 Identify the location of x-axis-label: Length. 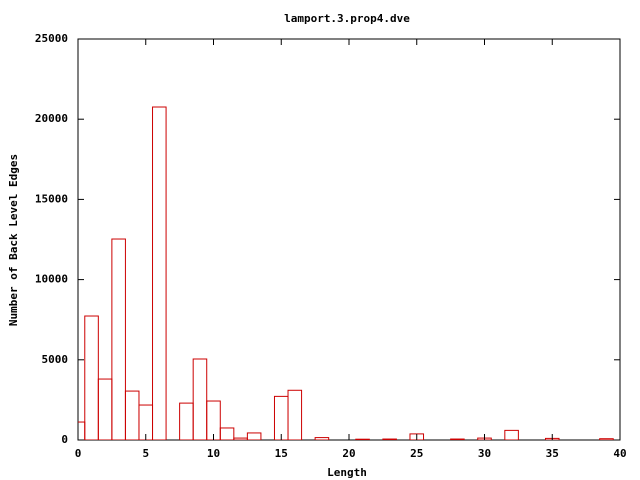
(347, 472).